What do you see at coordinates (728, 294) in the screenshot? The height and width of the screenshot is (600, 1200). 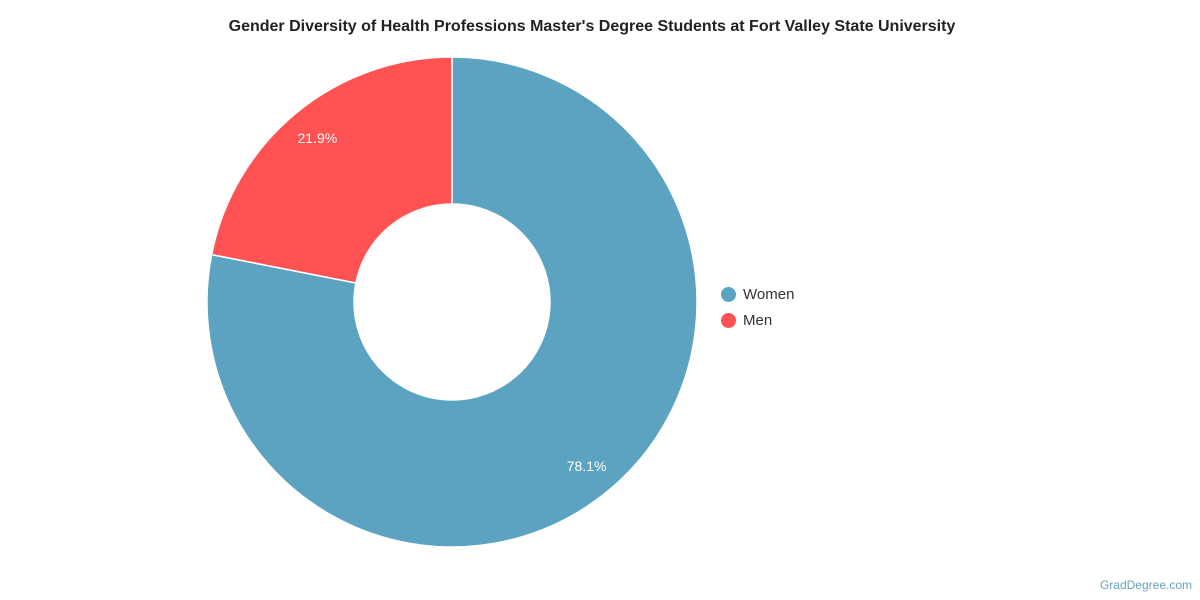 I see `legend-swatch-women` at bounding box center [728, 294].